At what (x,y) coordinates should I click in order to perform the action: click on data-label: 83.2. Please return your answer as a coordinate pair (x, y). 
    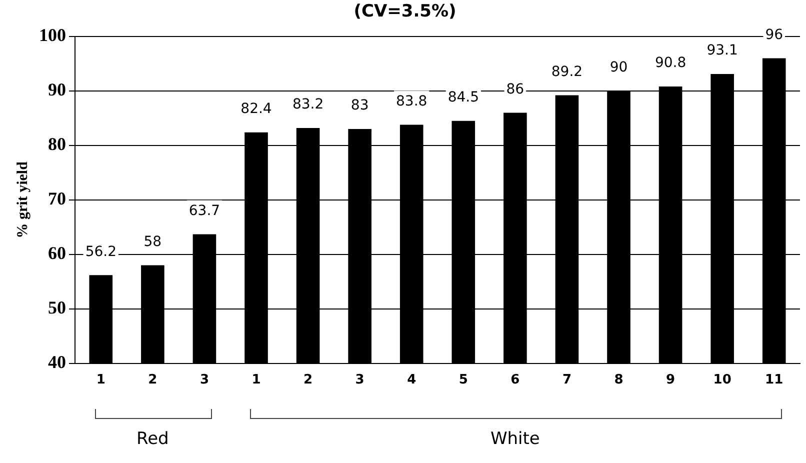
    Looking at the image, I should click on (308, 104).